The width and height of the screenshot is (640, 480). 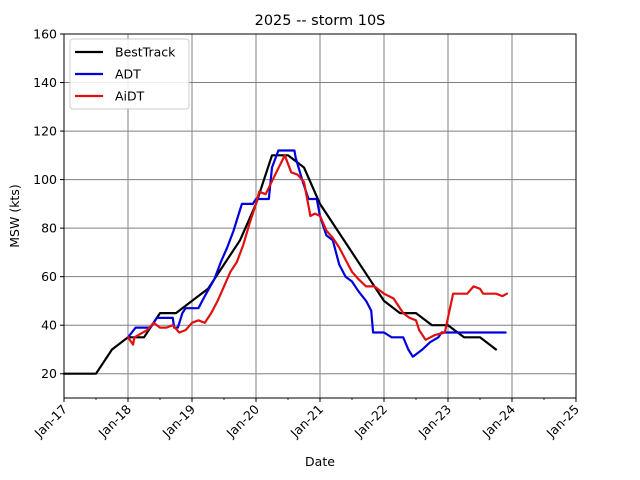 I want to click on legend-label-besttrack: BestTrack, so click(x=145, y=52).